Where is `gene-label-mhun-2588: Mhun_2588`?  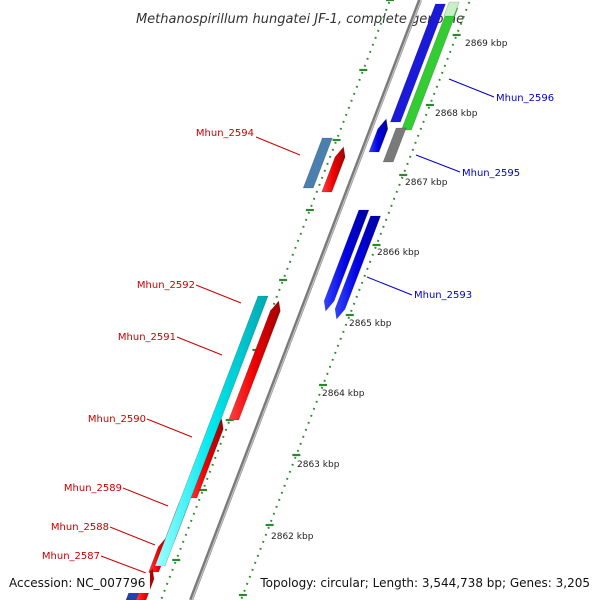 gene-label-mhun-2588: Mhun_2588 is located at coordinates (80, 527).